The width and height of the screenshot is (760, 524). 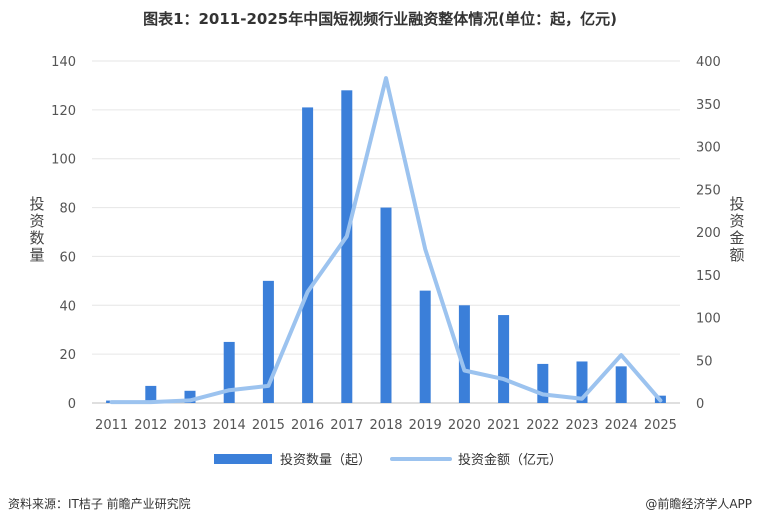 I want to click on x-tick-label: 2012, so click(x=150, y=425).